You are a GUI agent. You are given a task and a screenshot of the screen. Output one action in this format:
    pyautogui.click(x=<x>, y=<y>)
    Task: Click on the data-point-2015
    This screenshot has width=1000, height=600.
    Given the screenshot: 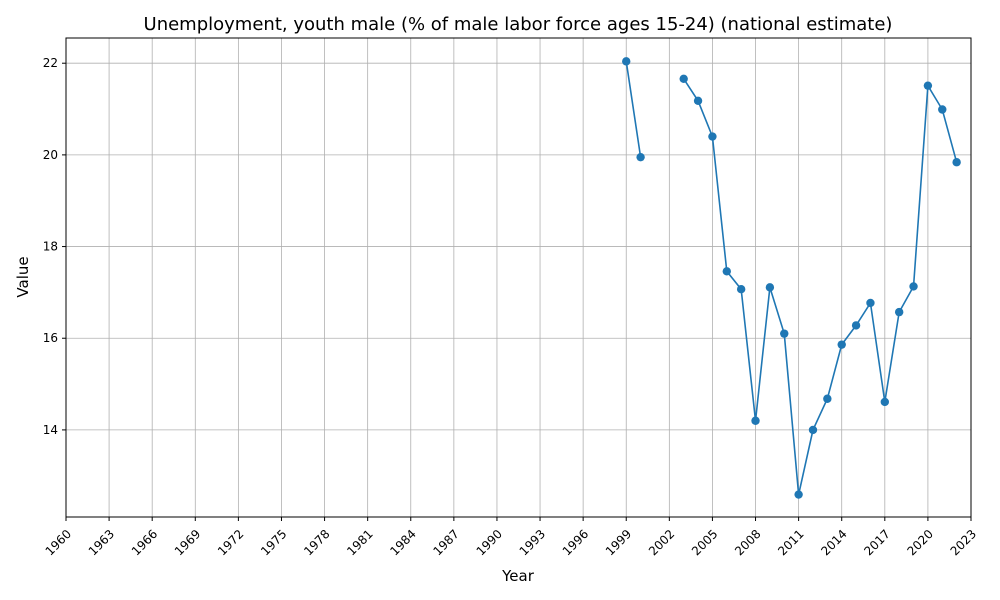 What is the action you would take?
    pyautogui.click(x=856, y=325)
    